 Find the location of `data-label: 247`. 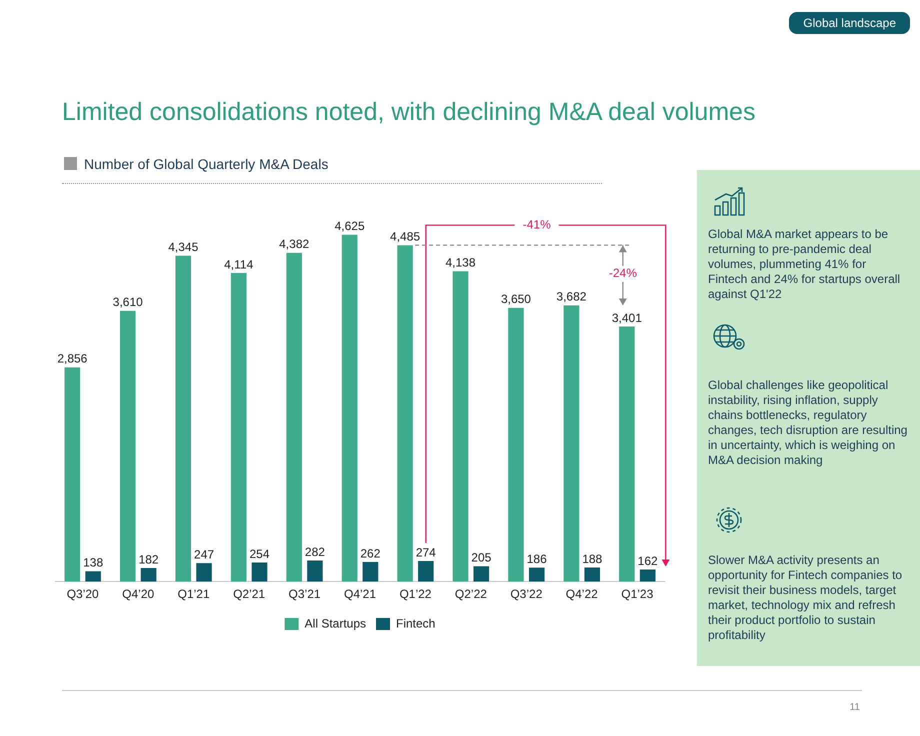

data-label: 247 is located at coordinates (204, 554).